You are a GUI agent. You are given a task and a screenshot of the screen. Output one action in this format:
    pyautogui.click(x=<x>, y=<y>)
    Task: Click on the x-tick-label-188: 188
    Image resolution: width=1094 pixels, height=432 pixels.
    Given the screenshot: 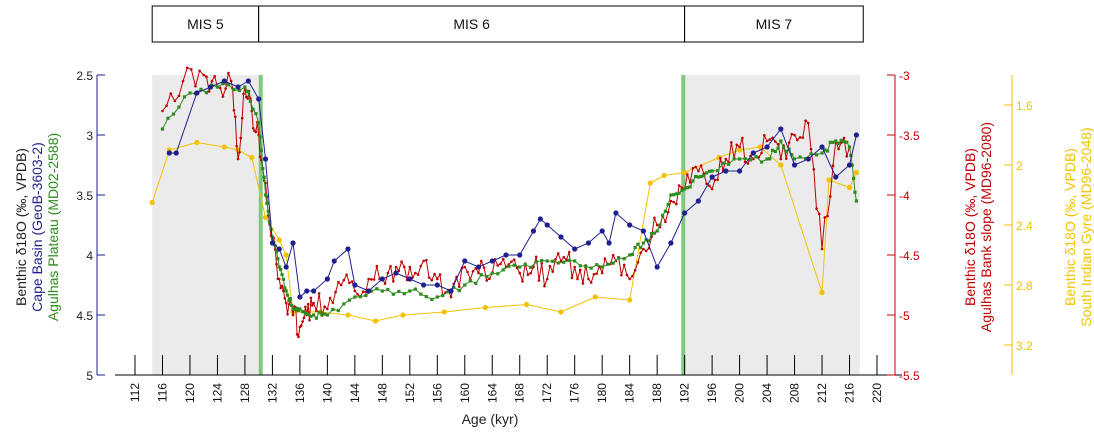 What is the action you would take?
    pyautogui.click(x=657, y=393)
    